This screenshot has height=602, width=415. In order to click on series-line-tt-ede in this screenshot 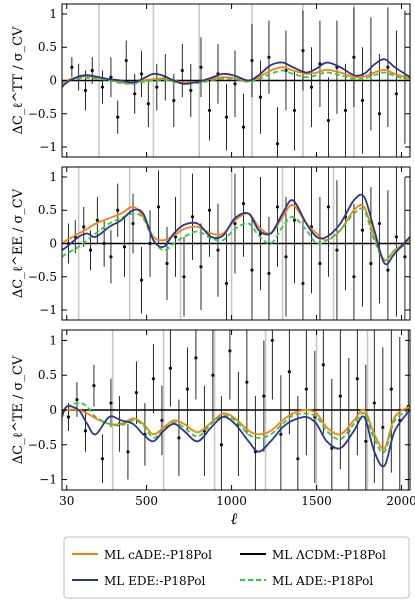, I will do `click(236, 73)`.